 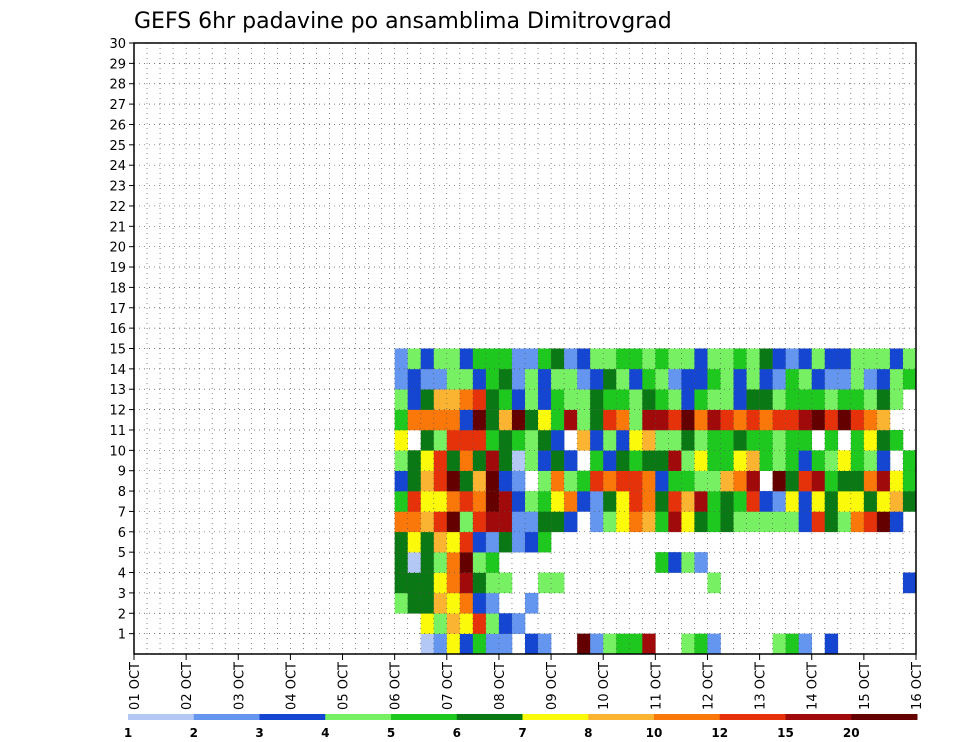 What do you see at coordinates (521, 727) in the screenshot?
I see `colorbar: 1 2 3 4 5 6 7 8 10 12 15 20` at bounding box center [521, 727].